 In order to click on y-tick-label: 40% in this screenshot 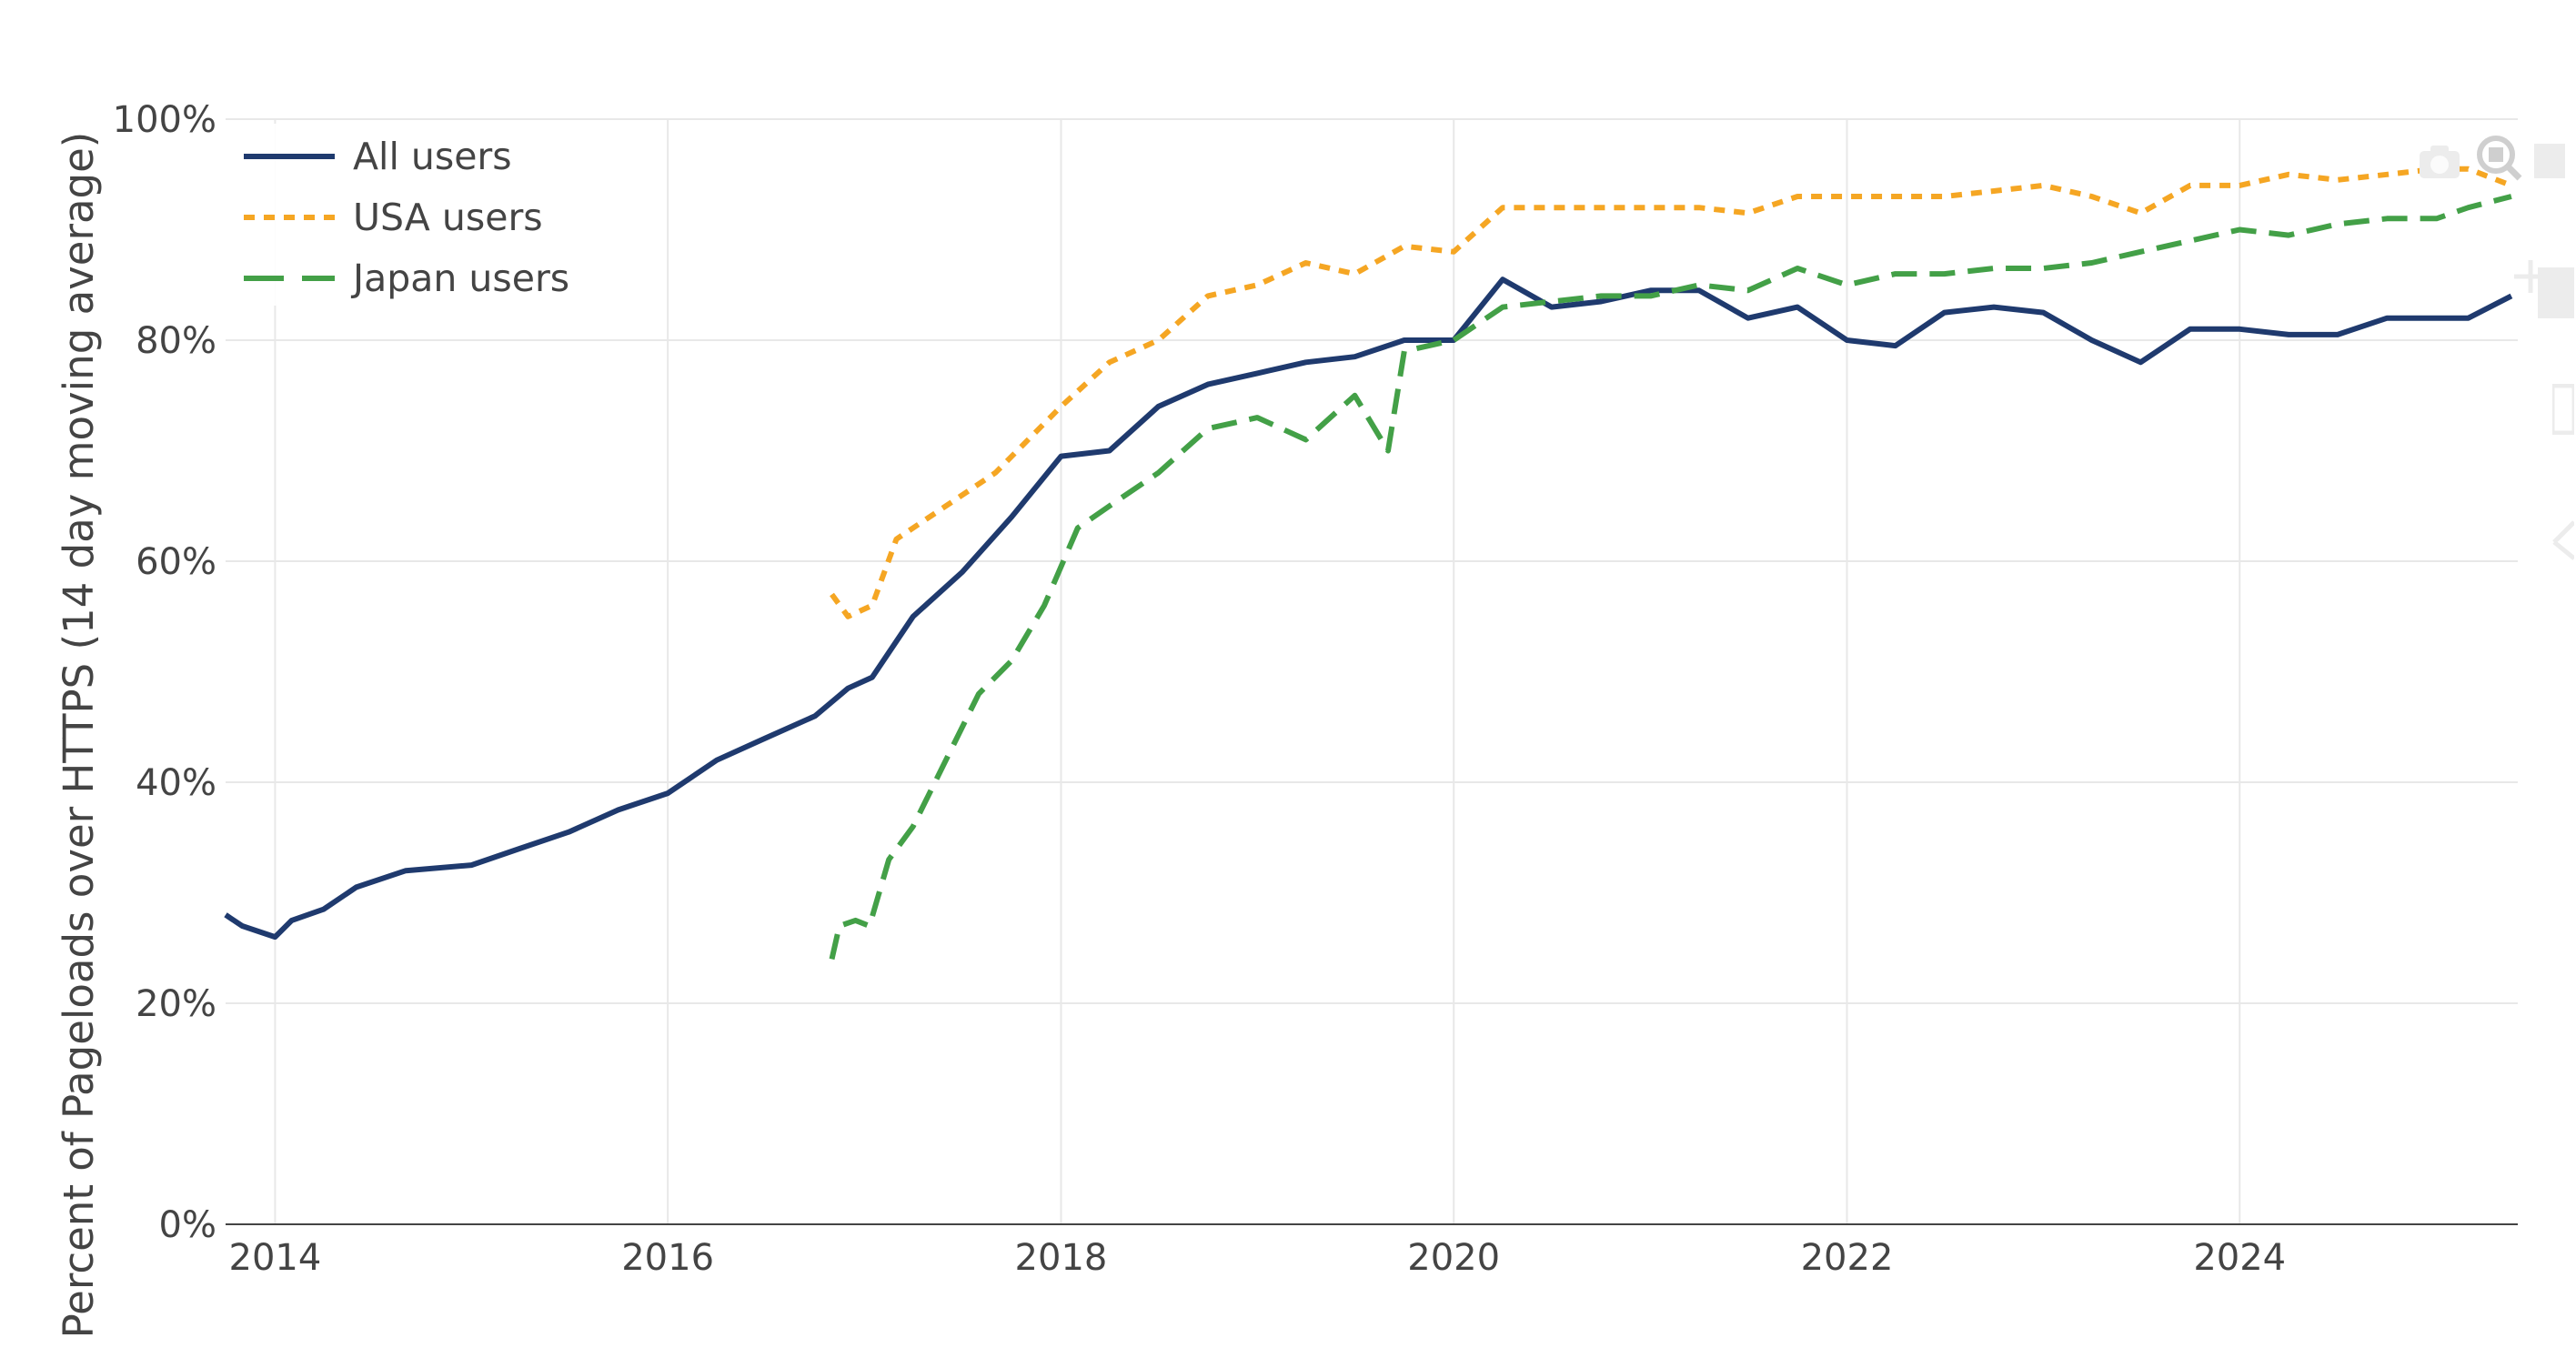, I will do `click(176, 783)`.